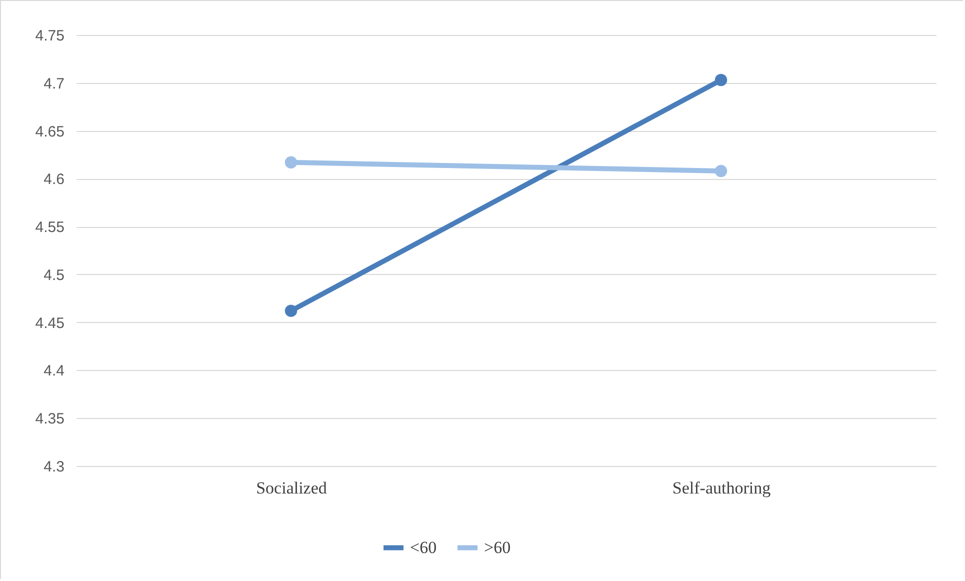  Describe the element at coordinates (497, 547) in the screenshot. I see `legend-label: >60` at that location.